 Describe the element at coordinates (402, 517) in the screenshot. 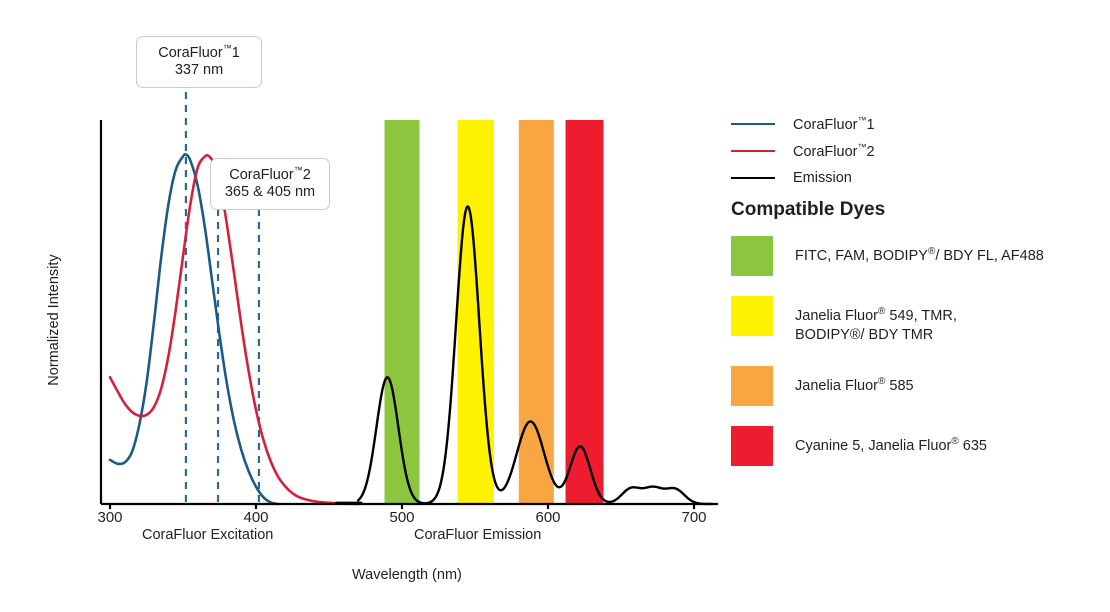

I see `x-tick-label-500: 500` at that location.